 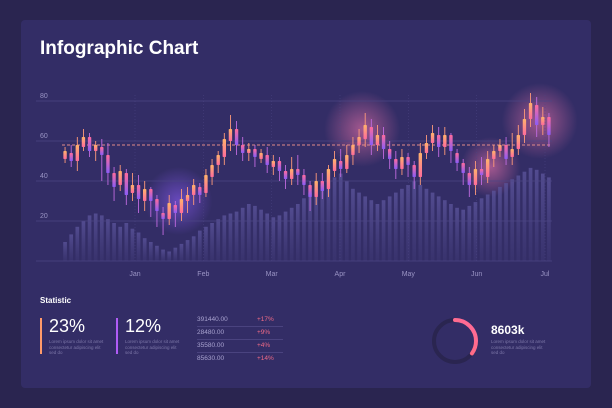 I want to click on x-tick-label: Apr, so click(x=341, y=274).